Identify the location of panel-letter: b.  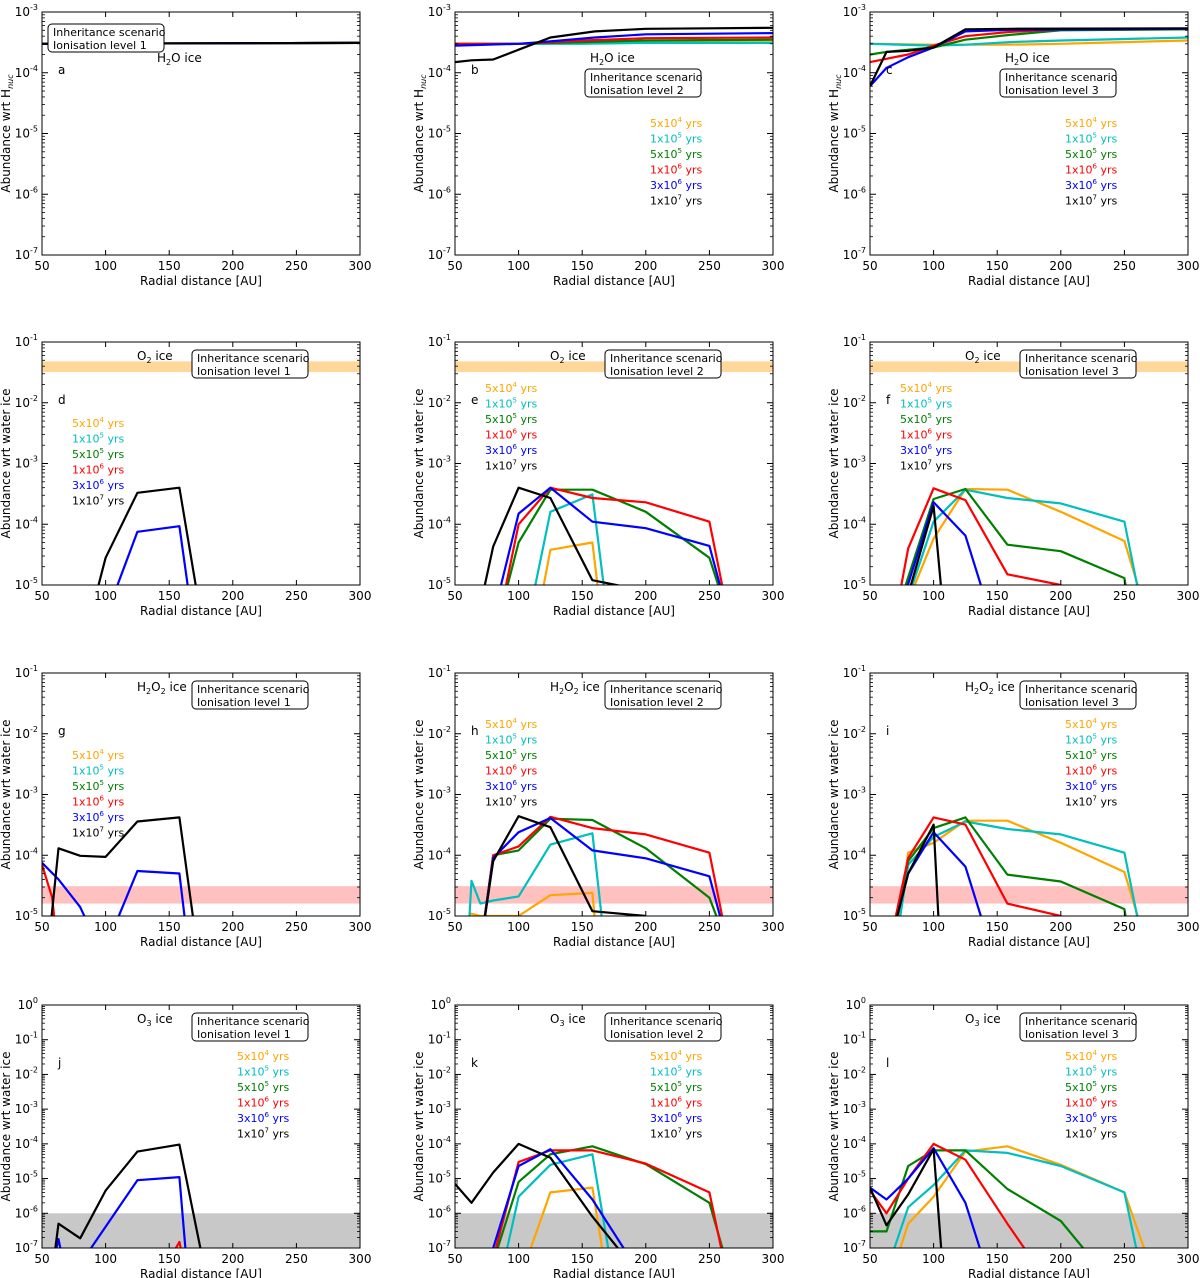
(475, 70).